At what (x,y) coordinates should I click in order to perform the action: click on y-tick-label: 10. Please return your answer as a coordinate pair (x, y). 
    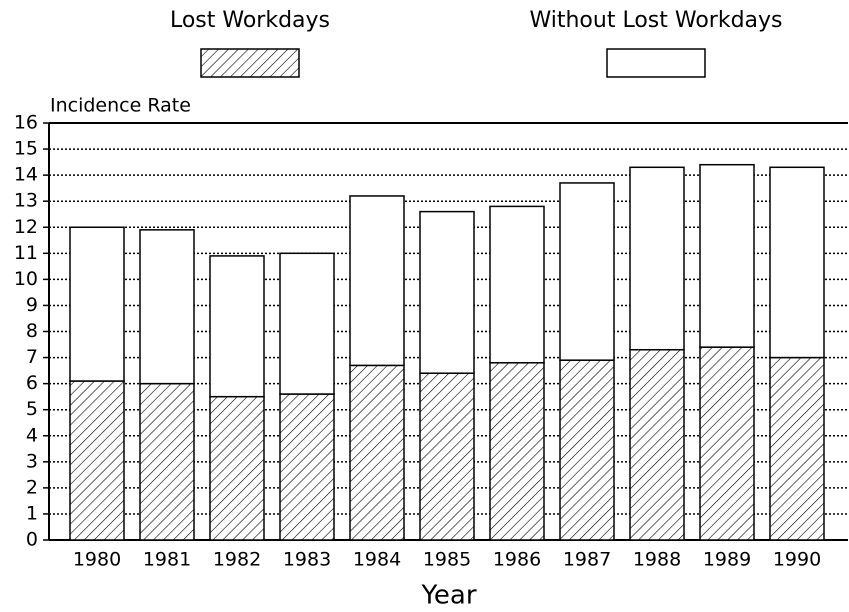
    Looking at the image, I should click on (26, 279).